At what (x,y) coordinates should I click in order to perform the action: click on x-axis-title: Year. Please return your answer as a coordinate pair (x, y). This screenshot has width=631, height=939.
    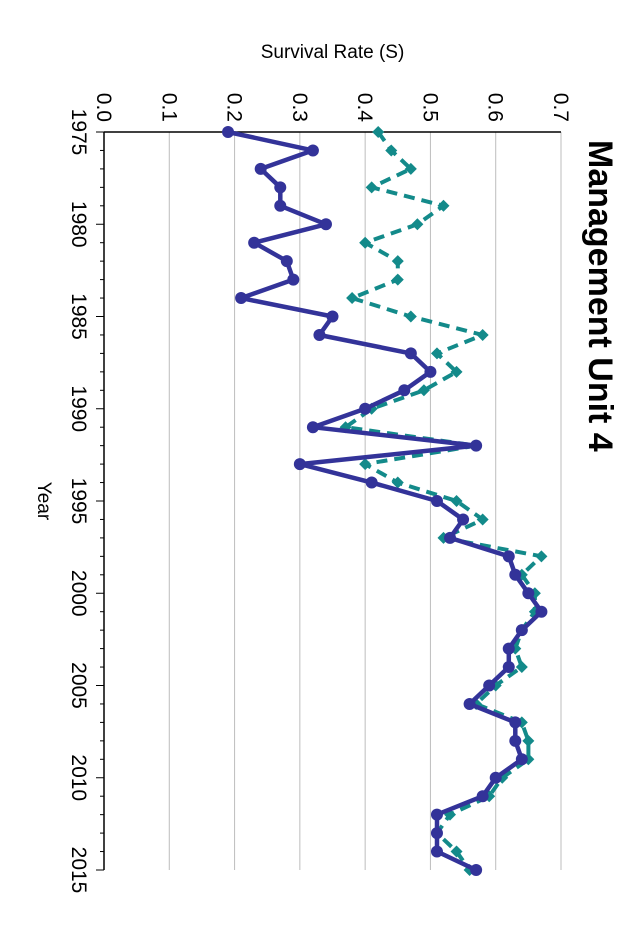
    Looking at the image, I should click on (43, 501).